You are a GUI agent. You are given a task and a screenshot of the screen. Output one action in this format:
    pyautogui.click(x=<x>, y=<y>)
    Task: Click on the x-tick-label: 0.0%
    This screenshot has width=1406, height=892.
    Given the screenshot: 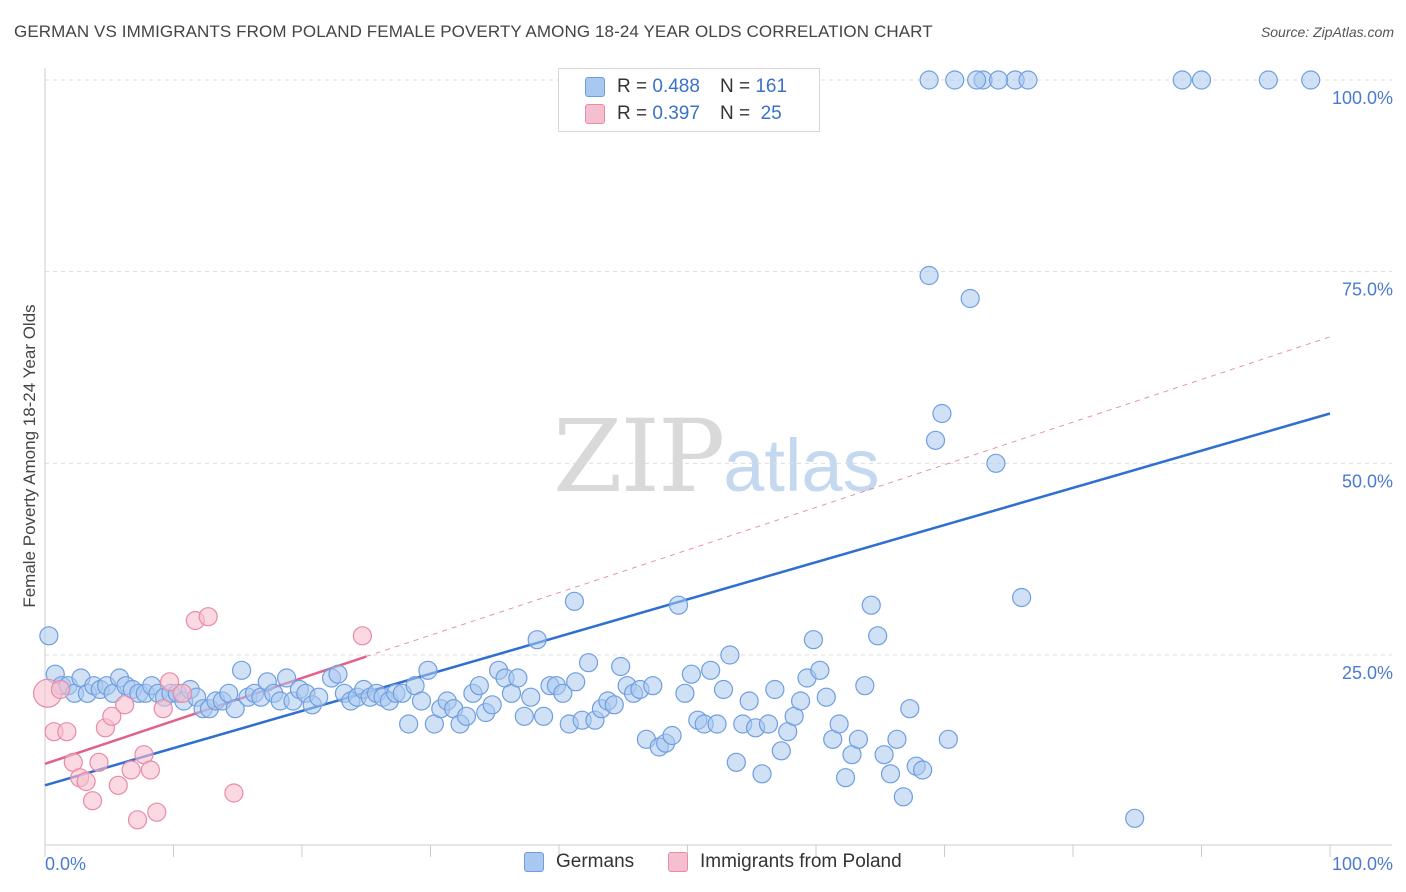 What is the action you would take?
    pyautogui.click(x=65, y=864)
    